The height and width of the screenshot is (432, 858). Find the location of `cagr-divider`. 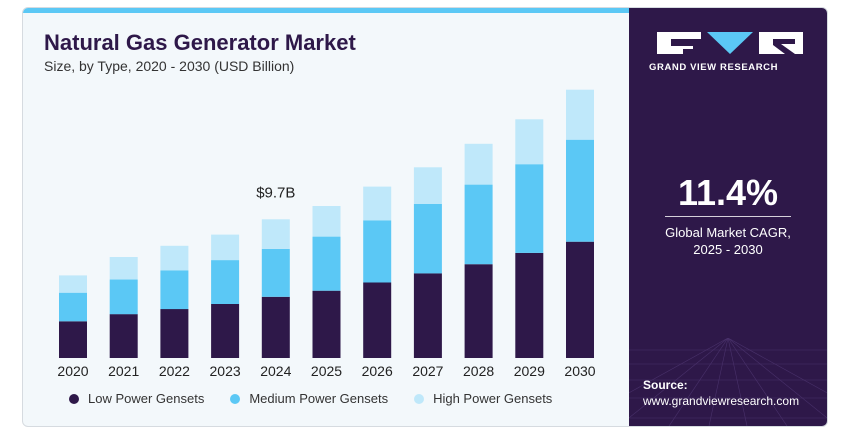

cagr-divider is located at coordinates (728, 216).